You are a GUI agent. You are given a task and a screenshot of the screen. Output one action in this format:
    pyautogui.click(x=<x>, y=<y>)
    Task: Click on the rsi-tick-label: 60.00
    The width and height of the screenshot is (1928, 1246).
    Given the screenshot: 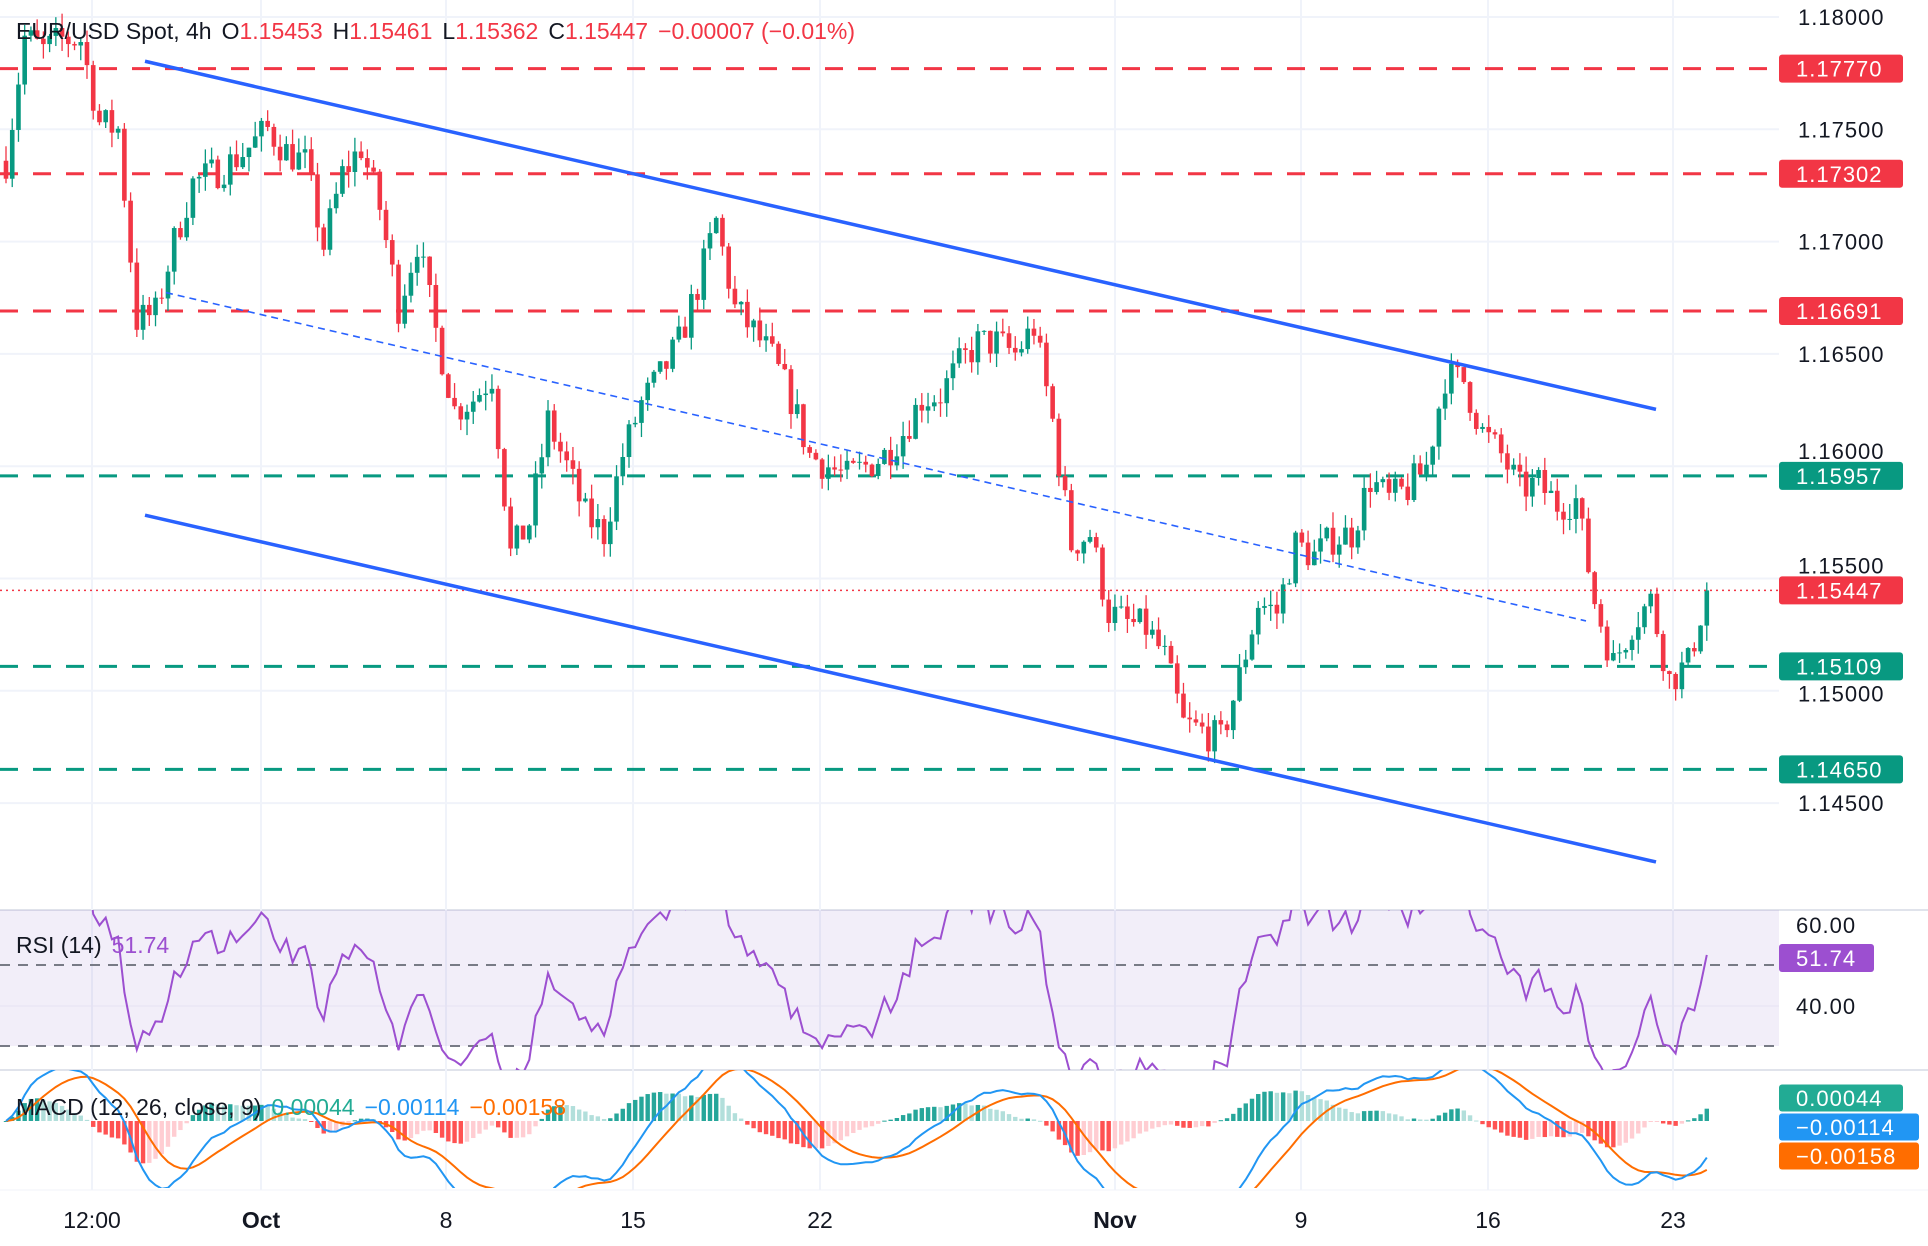 What is the action you would take?
    pyautogui.click(x=1826, y=925)
    